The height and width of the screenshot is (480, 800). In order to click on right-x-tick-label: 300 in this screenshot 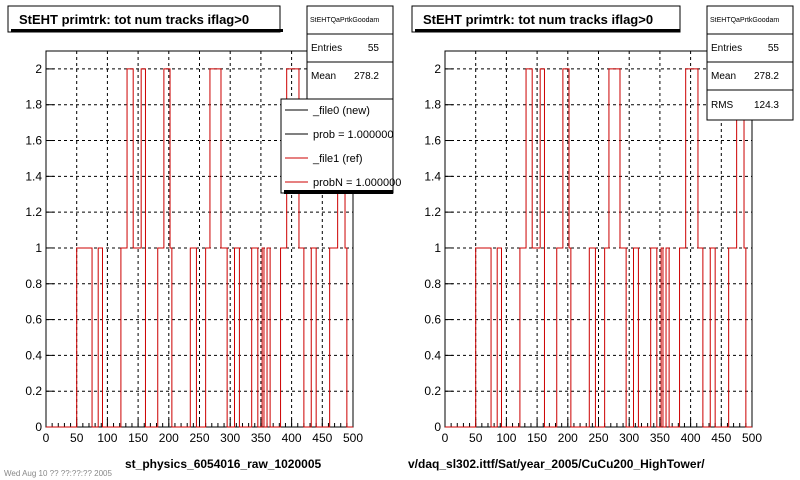, I will do `click(629, 438)`.